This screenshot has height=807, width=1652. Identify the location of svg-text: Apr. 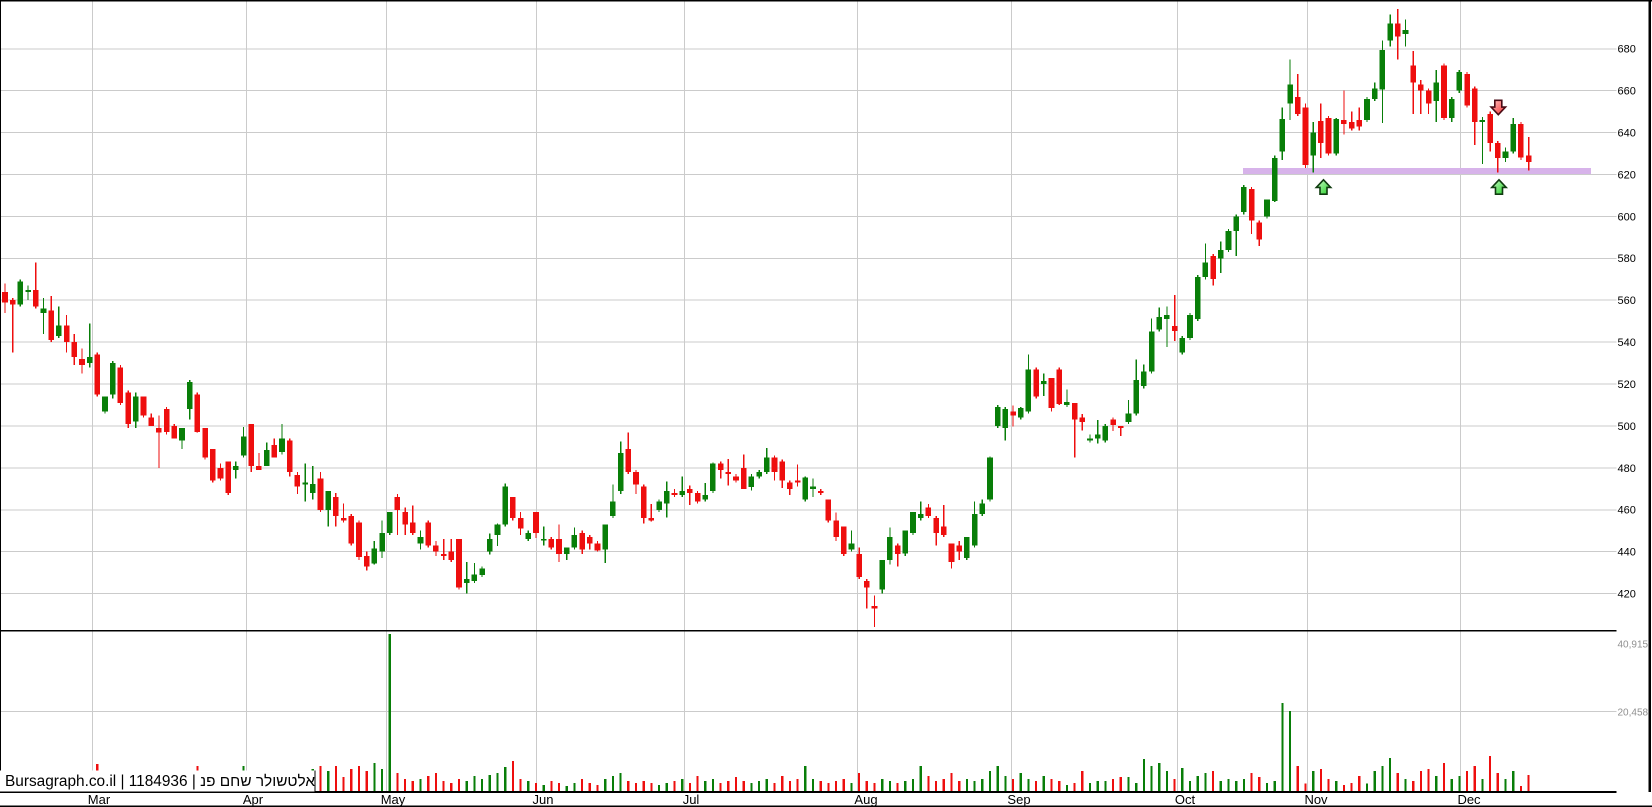
(253, 799).